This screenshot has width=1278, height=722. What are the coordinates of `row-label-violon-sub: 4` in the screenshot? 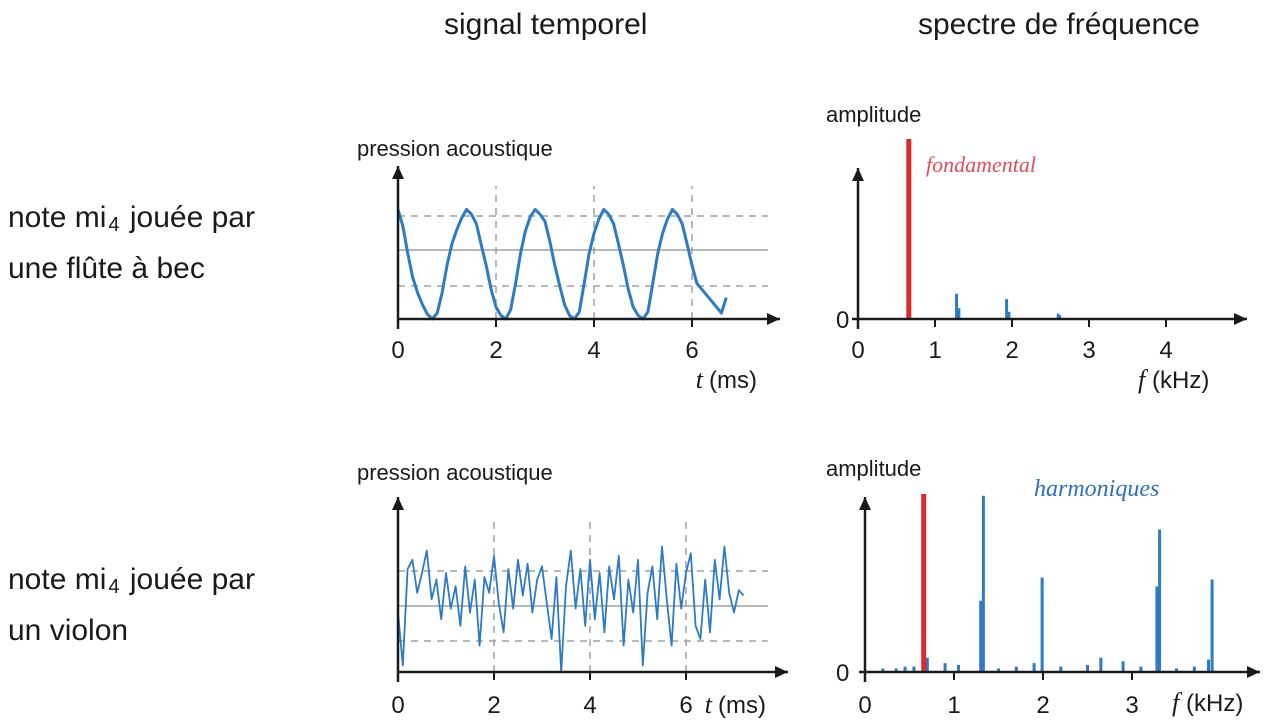 It's located at (114, 587).